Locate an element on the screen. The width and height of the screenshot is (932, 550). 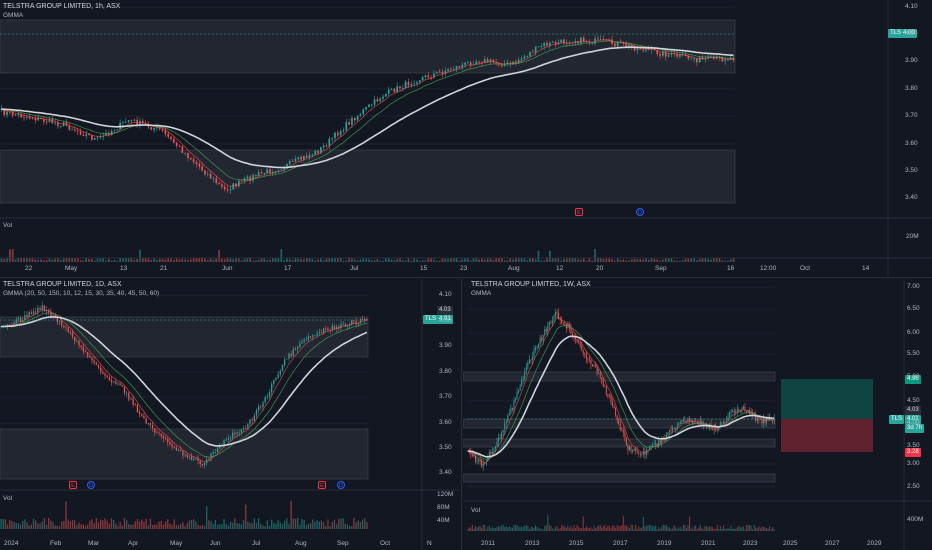
price-axis-tick: 5.00 is located at coordinates (913, 376).